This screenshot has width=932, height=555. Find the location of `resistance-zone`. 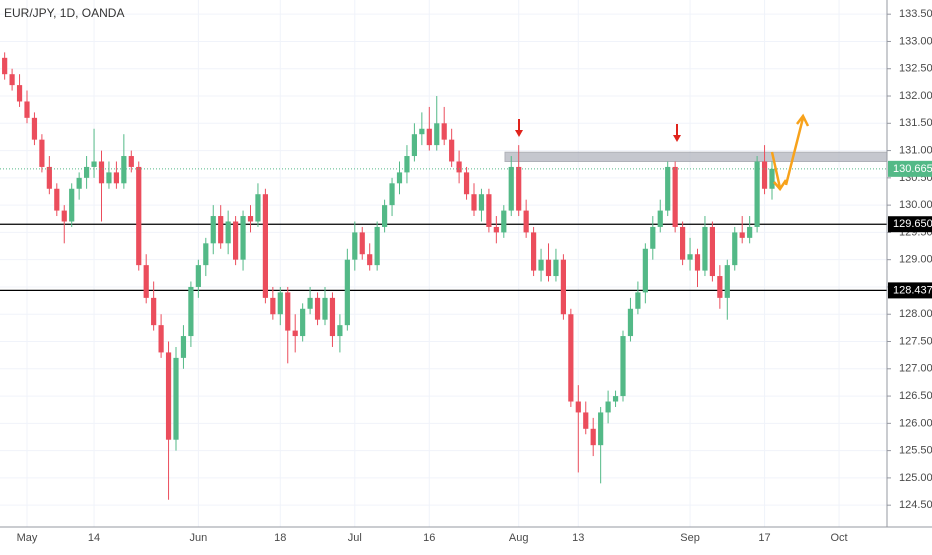

resistance-zone is located at coordinates (695, 156).